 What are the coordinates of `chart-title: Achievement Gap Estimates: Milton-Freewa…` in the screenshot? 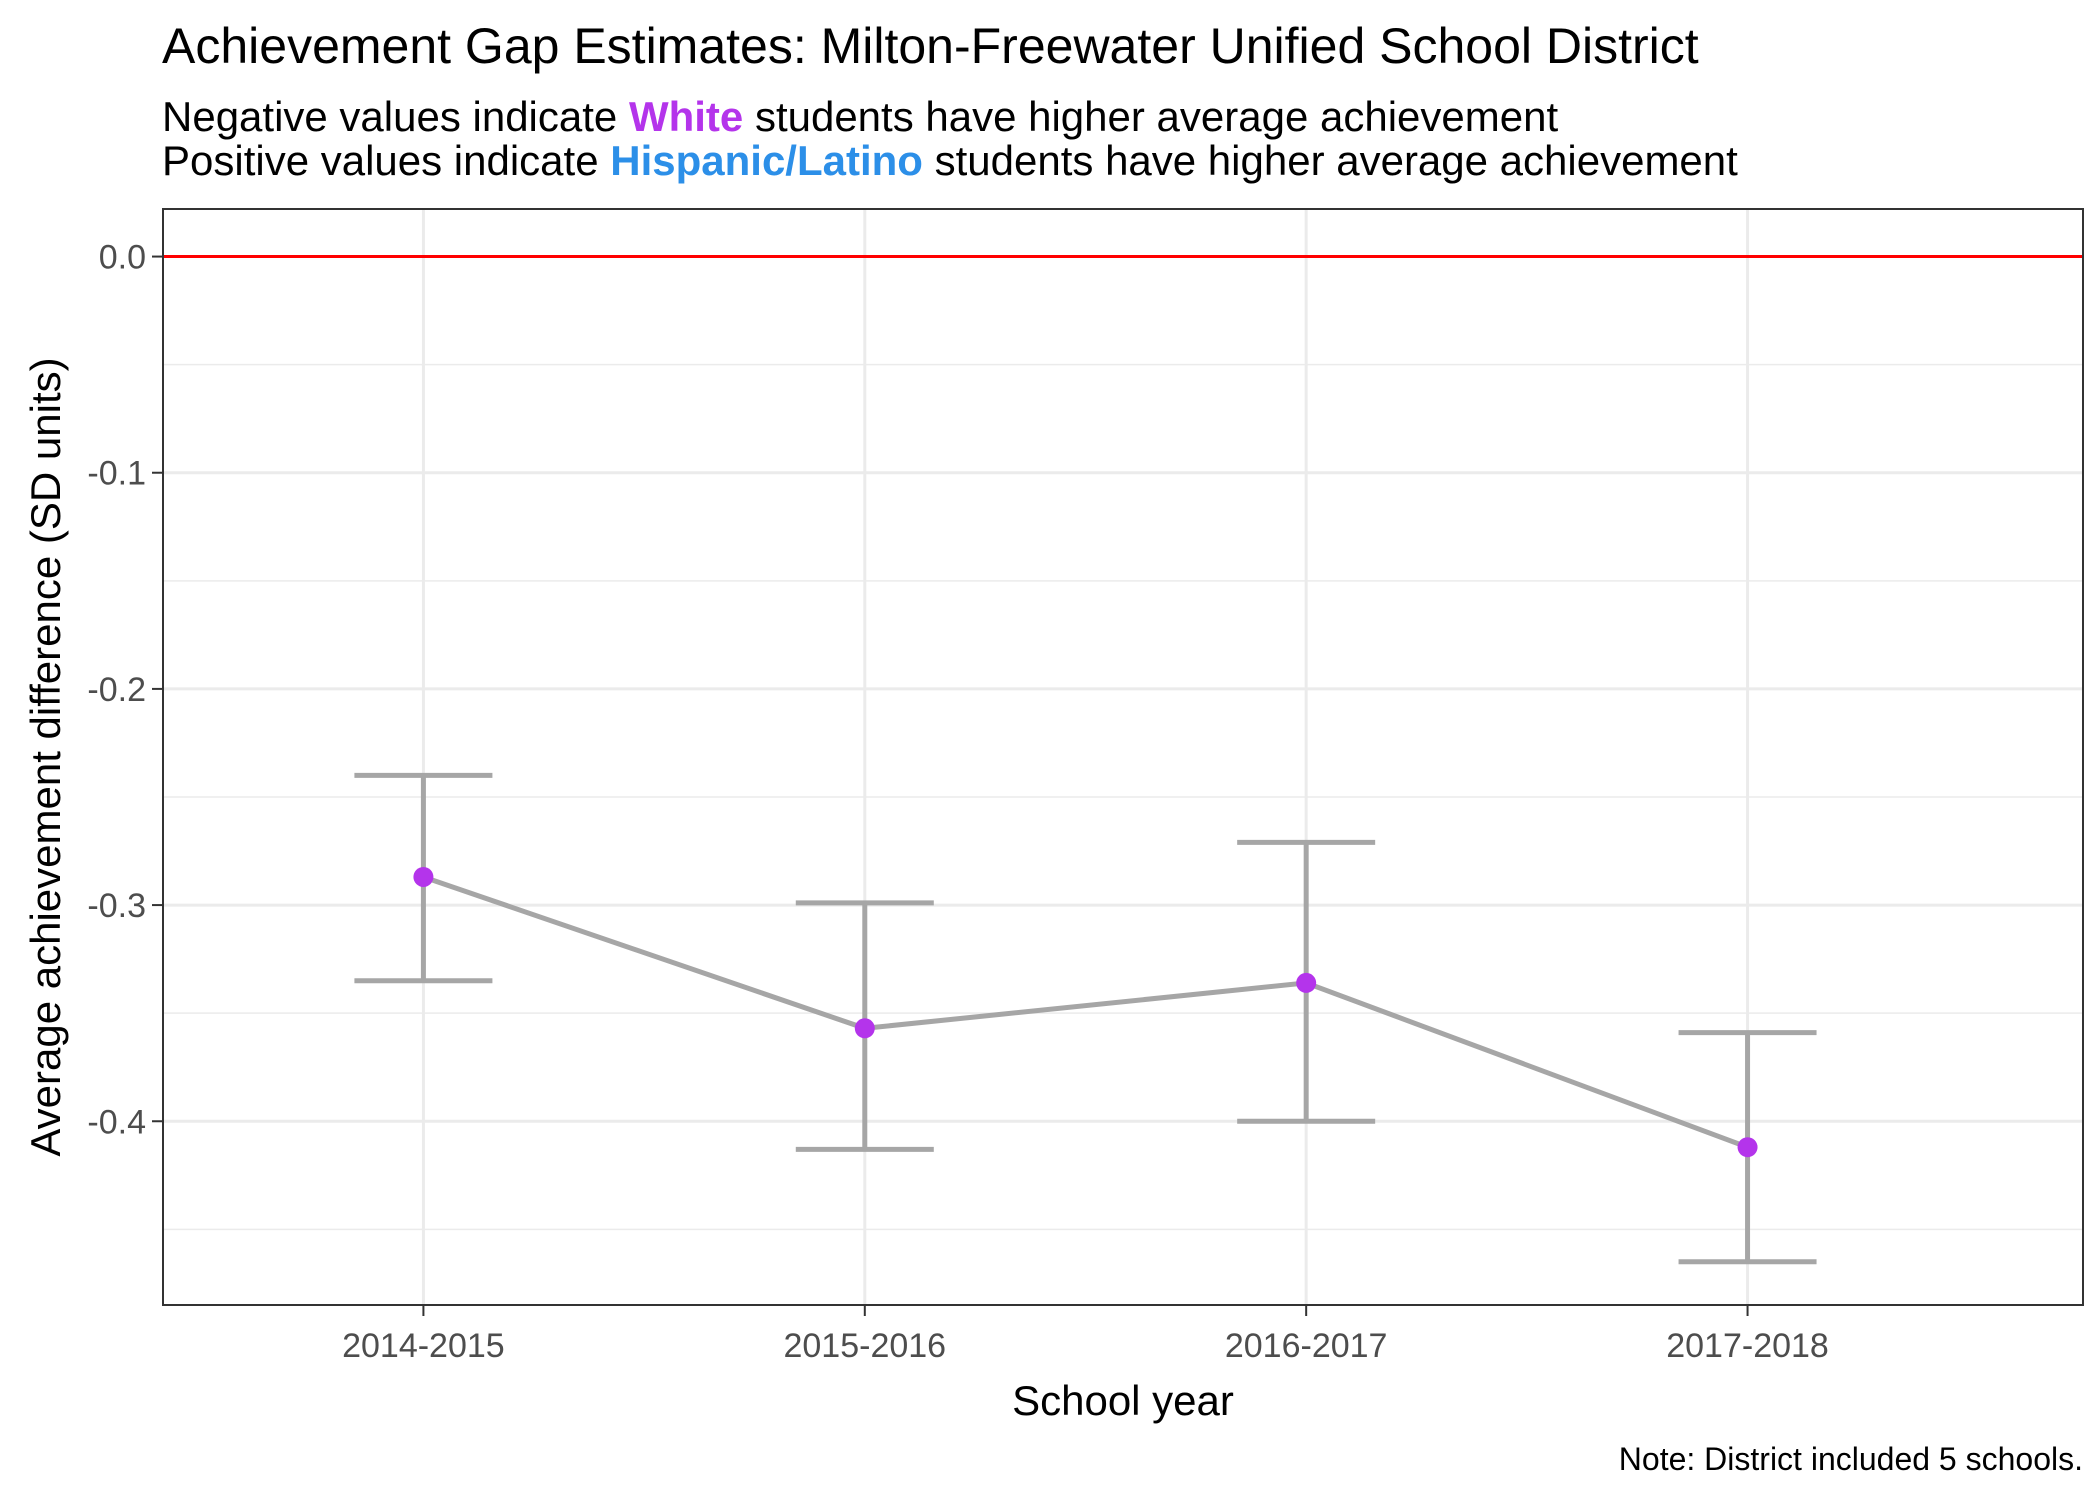 It's located at (930, 46).